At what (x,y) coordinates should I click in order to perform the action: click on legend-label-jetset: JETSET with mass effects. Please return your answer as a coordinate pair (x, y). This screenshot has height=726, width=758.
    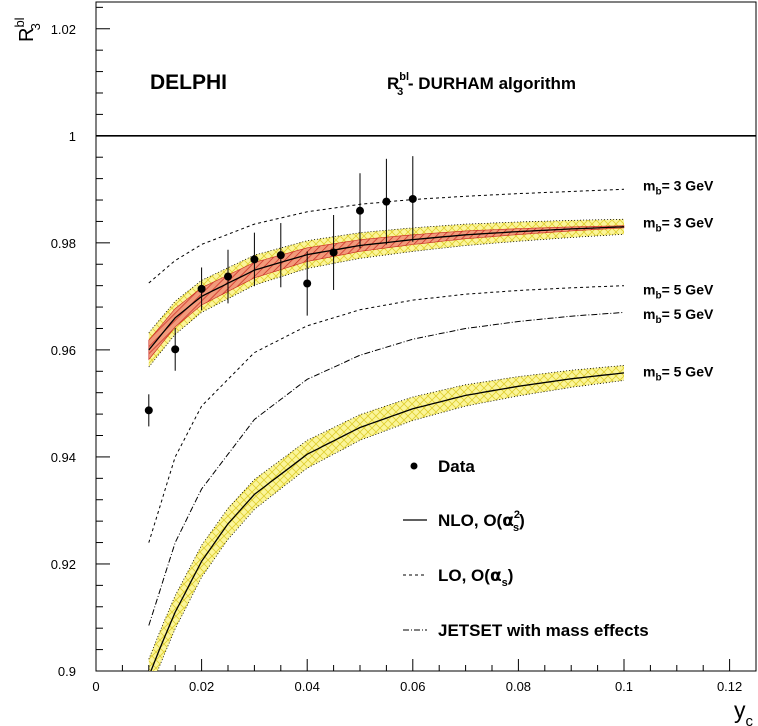
    Looking at the image, I should click on (543, 630).